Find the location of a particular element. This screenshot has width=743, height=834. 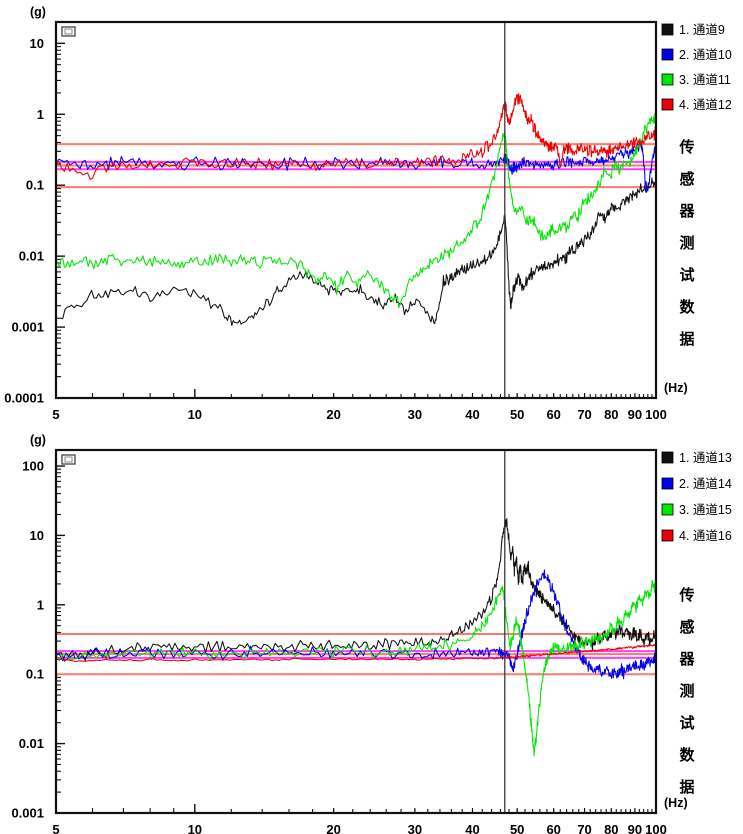

plot-marker-box-inner-top is located at coordinates (68, 31).